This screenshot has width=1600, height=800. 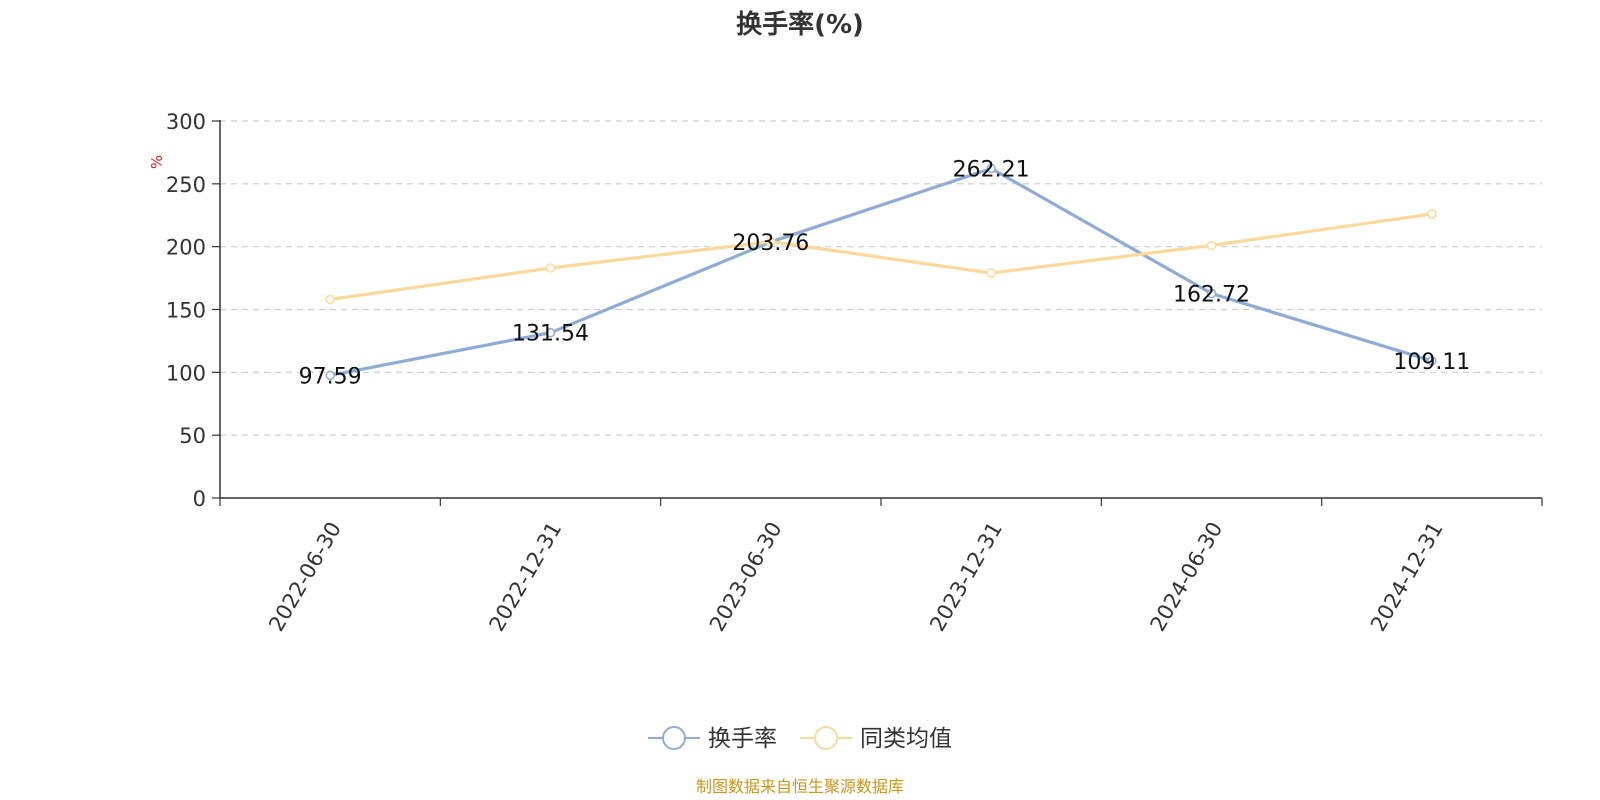 I want to click on data-label: 203.76, so click(x=770, y=243).